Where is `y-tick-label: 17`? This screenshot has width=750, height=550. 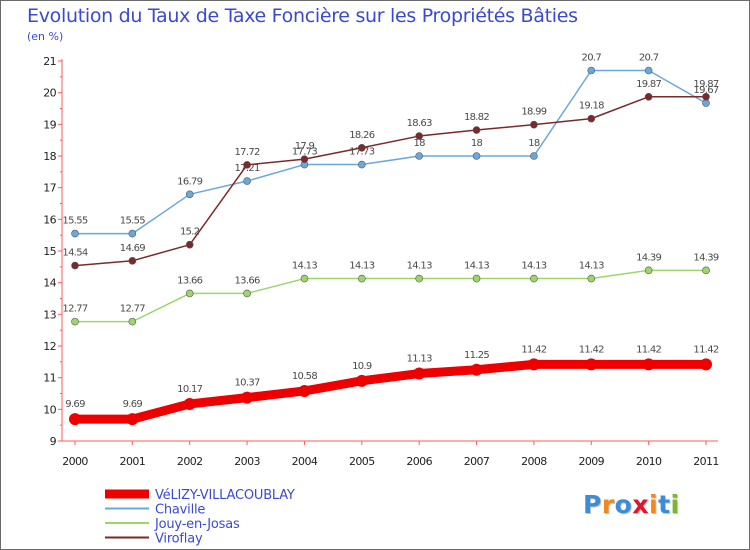
y-tick-label: 17 is located at coordinates (49, 188).